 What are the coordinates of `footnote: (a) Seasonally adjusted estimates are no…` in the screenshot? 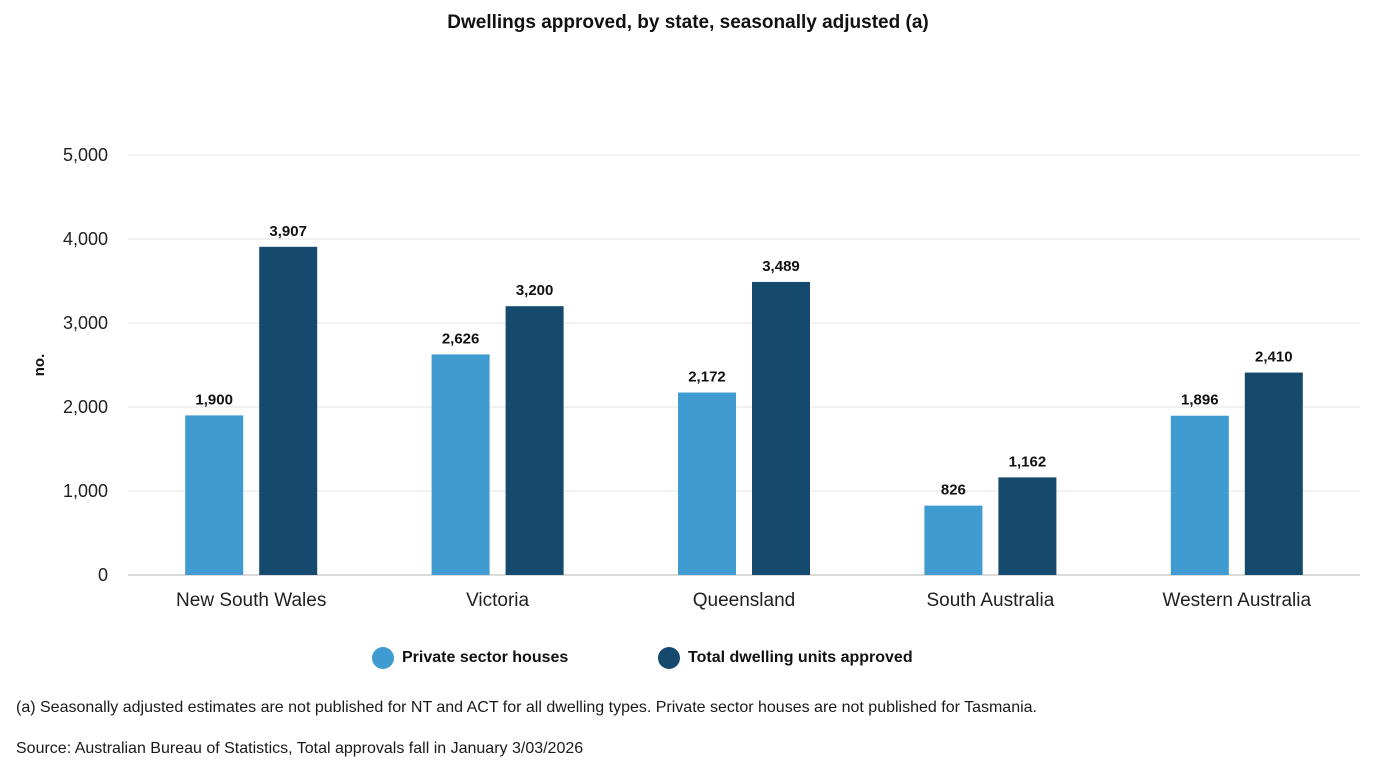 It's located at (526, 707).